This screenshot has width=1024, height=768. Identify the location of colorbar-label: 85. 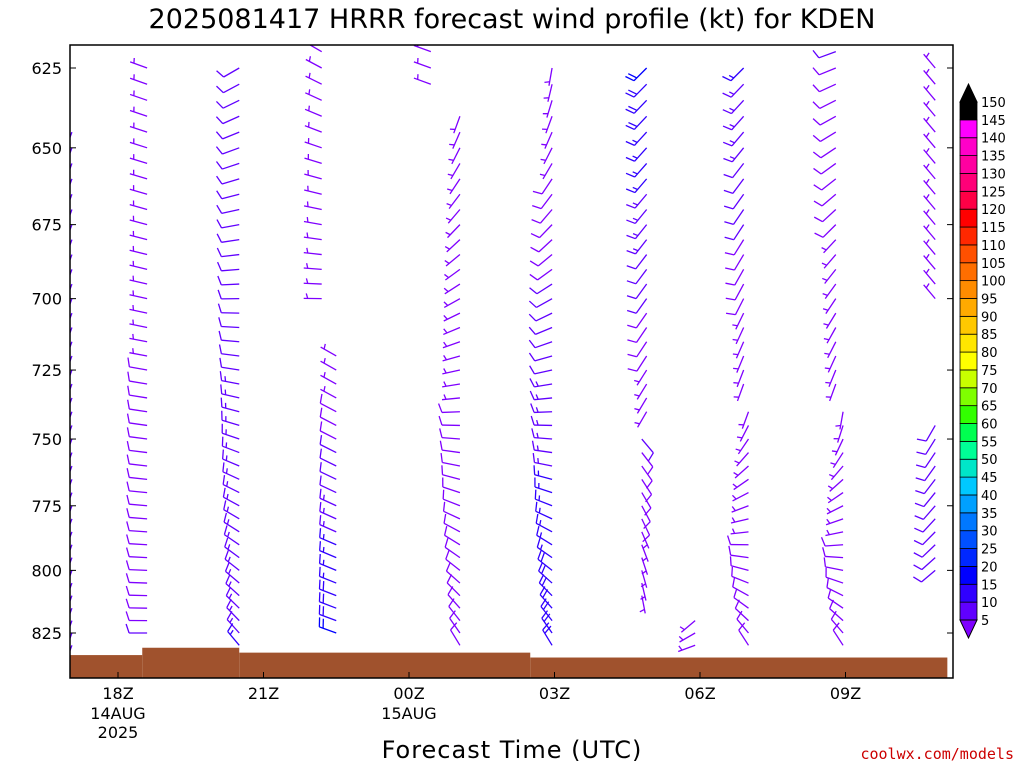
(989, 335).